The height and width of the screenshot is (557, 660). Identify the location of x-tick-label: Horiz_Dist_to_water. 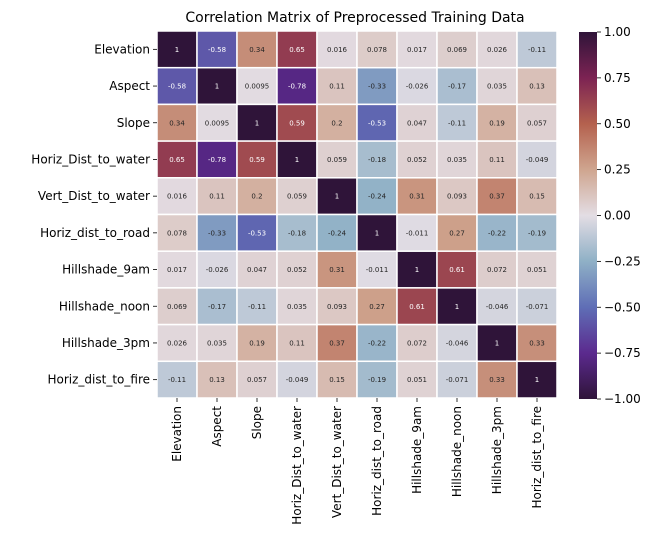
(297, 465).